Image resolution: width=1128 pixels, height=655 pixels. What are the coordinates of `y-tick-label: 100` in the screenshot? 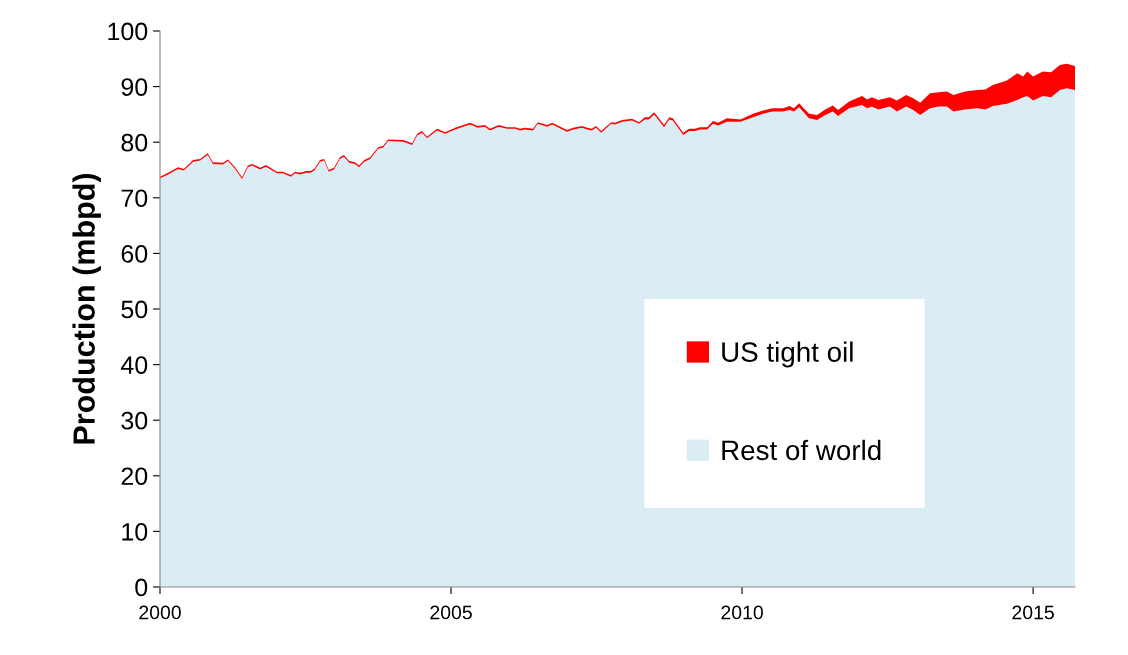 It's located at (128, 31).